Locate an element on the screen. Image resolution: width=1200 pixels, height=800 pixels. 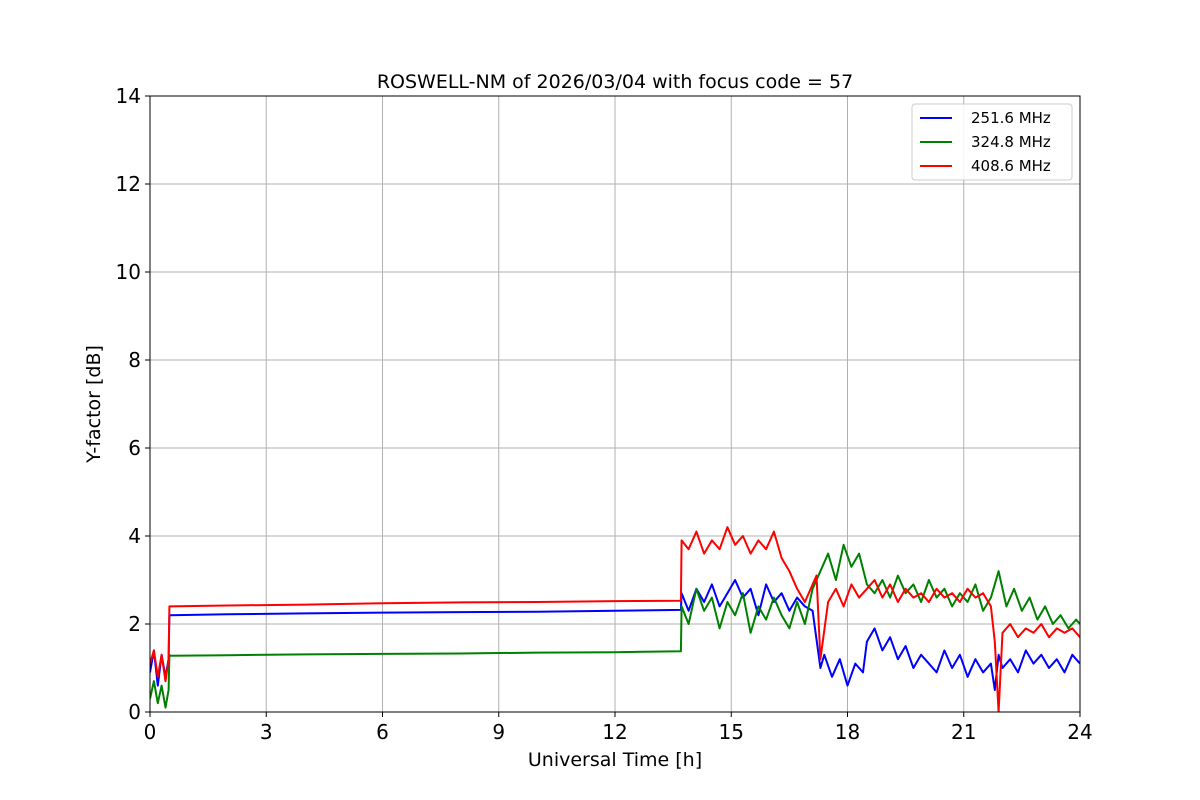
x-tick-label: 15 is located at coordinates (731, 732).